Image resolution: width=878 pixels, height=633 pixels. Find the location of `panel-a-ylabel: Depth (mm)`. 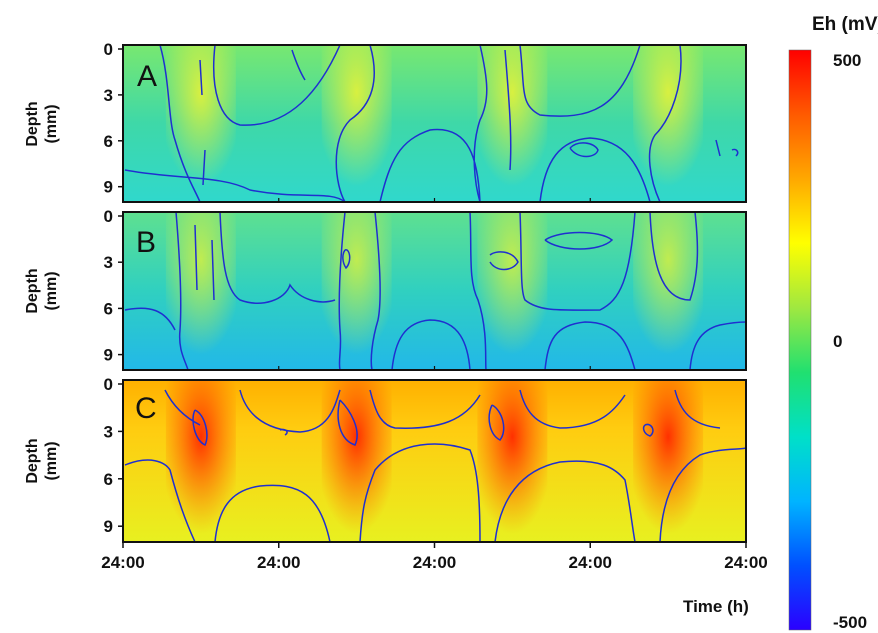

panel-a-ylabel: Depth (mm) is located at coordinates (42, 123).